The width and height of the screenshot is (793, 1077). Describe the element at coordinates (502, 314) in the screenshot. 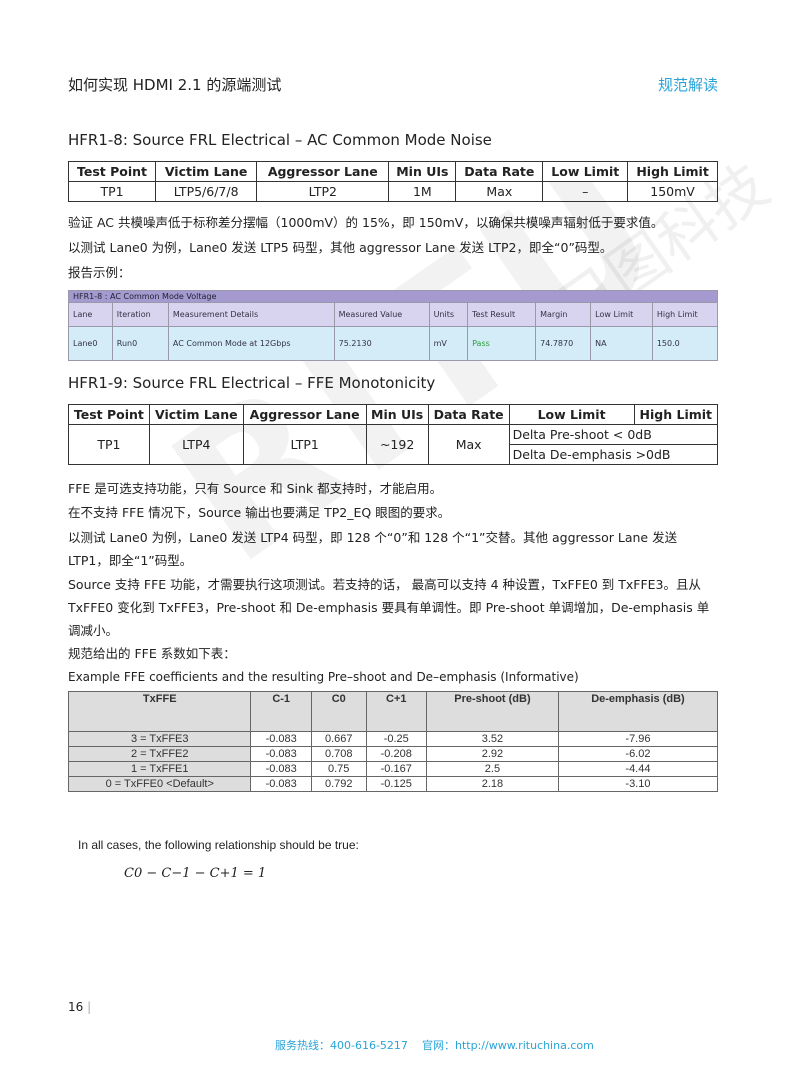

I see `report-column-header: Test Result` at that location.